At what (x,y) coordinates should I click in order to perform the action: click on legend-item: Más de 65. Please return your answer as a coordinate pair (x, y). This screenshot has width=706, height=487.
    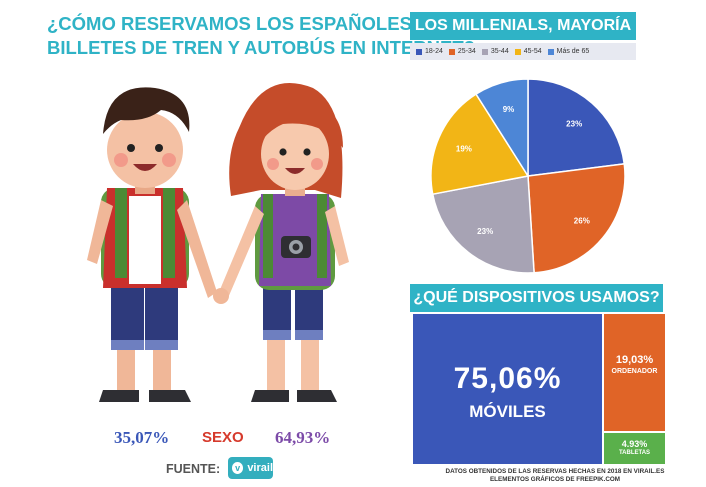
    Looking at the image, I should click on (568, 51).